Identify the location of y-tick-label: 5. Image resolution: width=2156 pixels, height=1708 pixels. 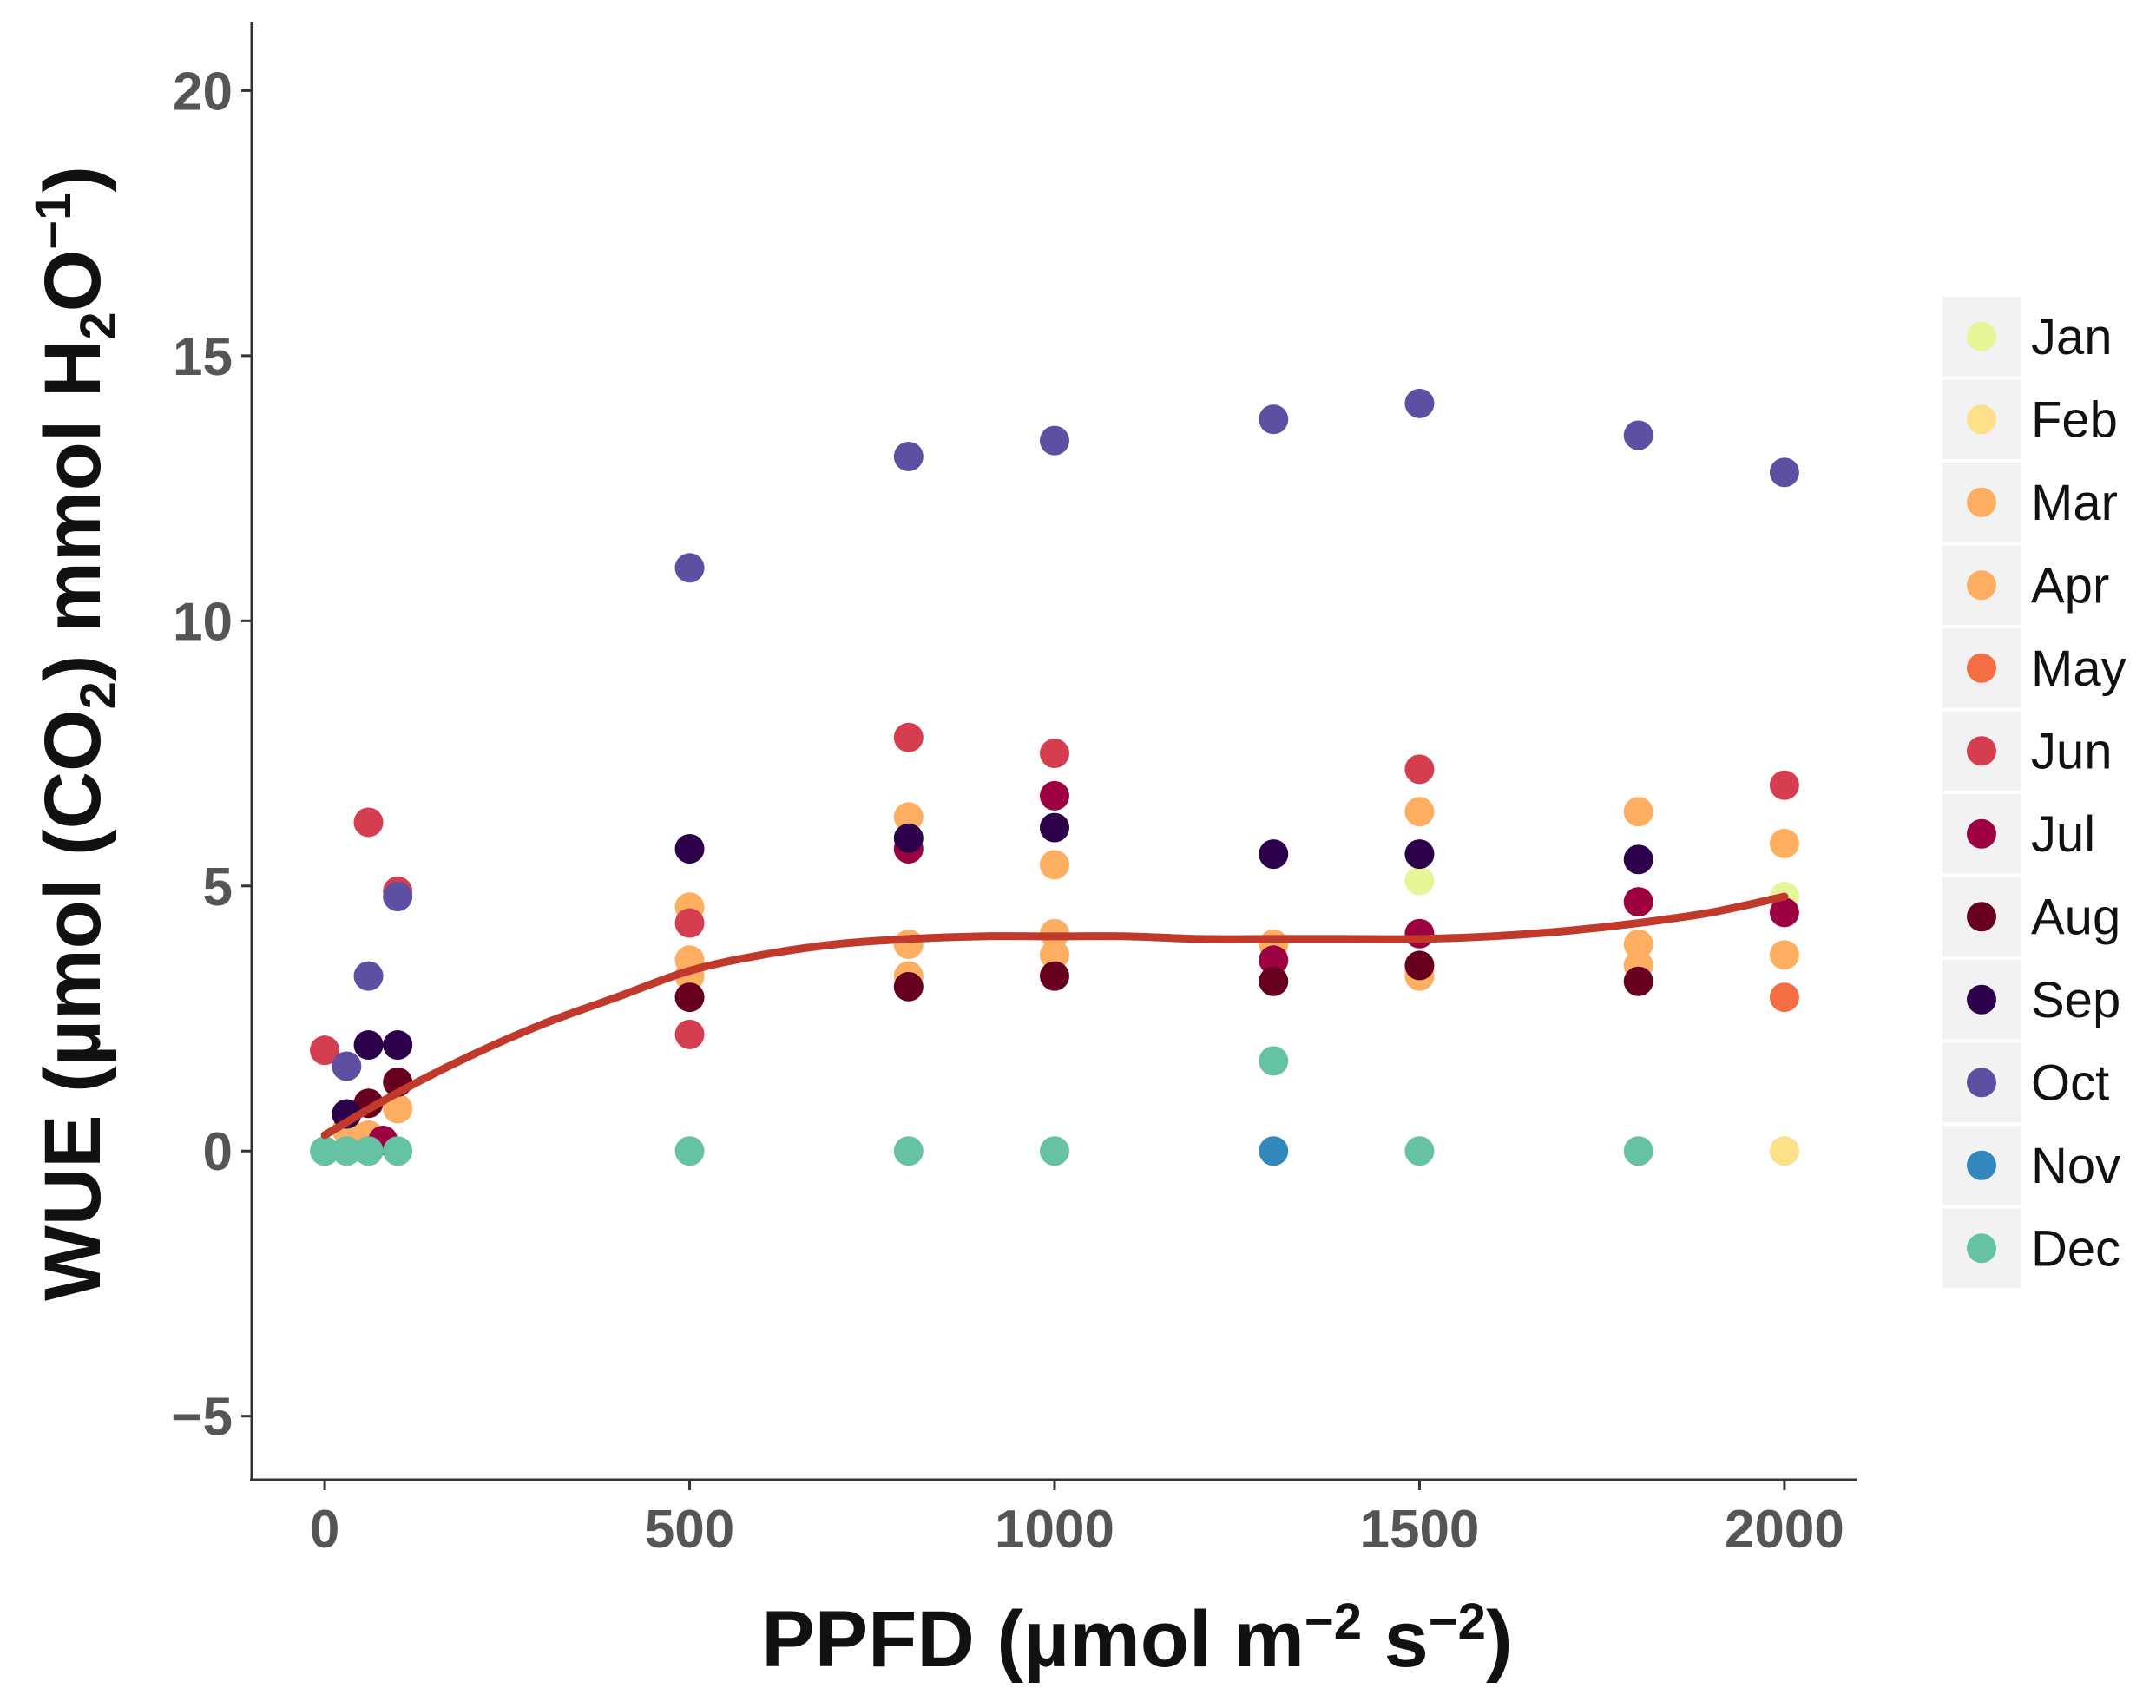
(218, 887).